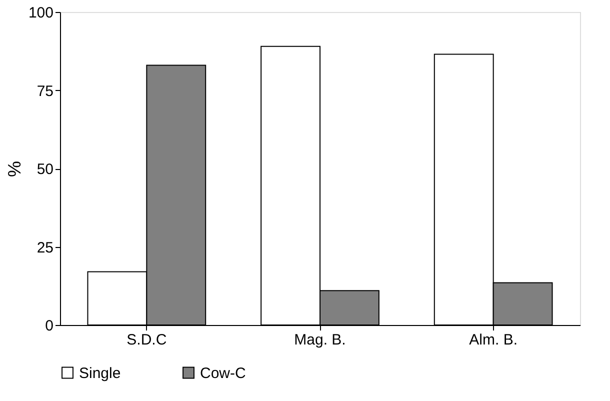 The image size is (610, 401). What do you see at coordinates (45, 247) in the screenshot?
I see `y-tick-label: 25` at bounding box center [45, 247].